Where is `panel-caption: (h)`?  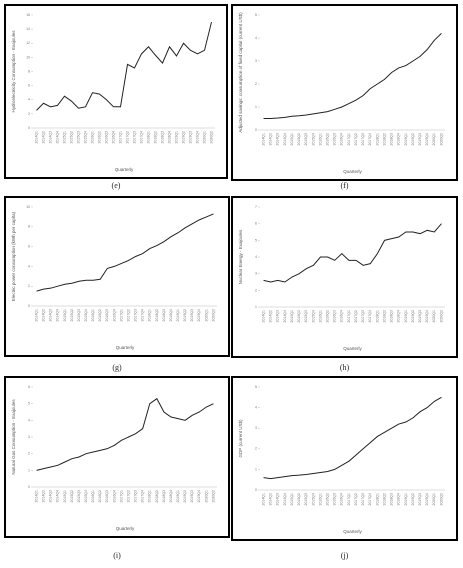
panel-caption: (h) is located at coordinates (345, 367).